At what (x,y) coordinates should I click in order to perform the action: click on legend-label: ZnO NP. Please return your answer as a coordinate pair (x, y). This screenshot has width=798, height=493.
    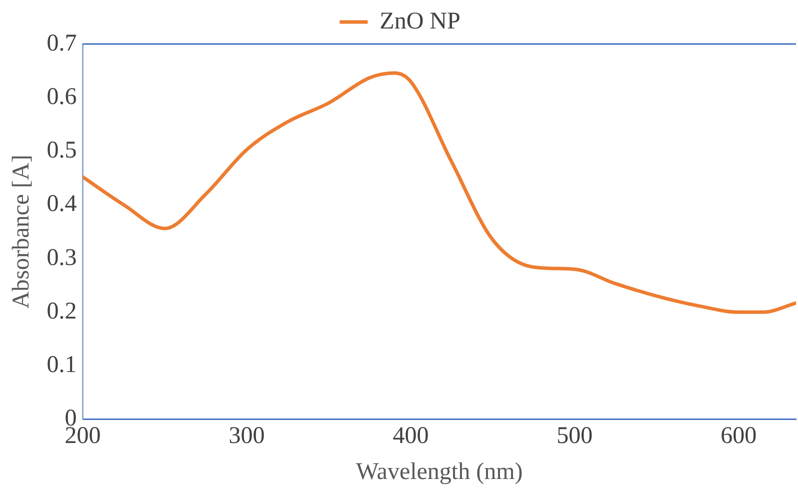
    Looking at the image, I should click on (420, 21).